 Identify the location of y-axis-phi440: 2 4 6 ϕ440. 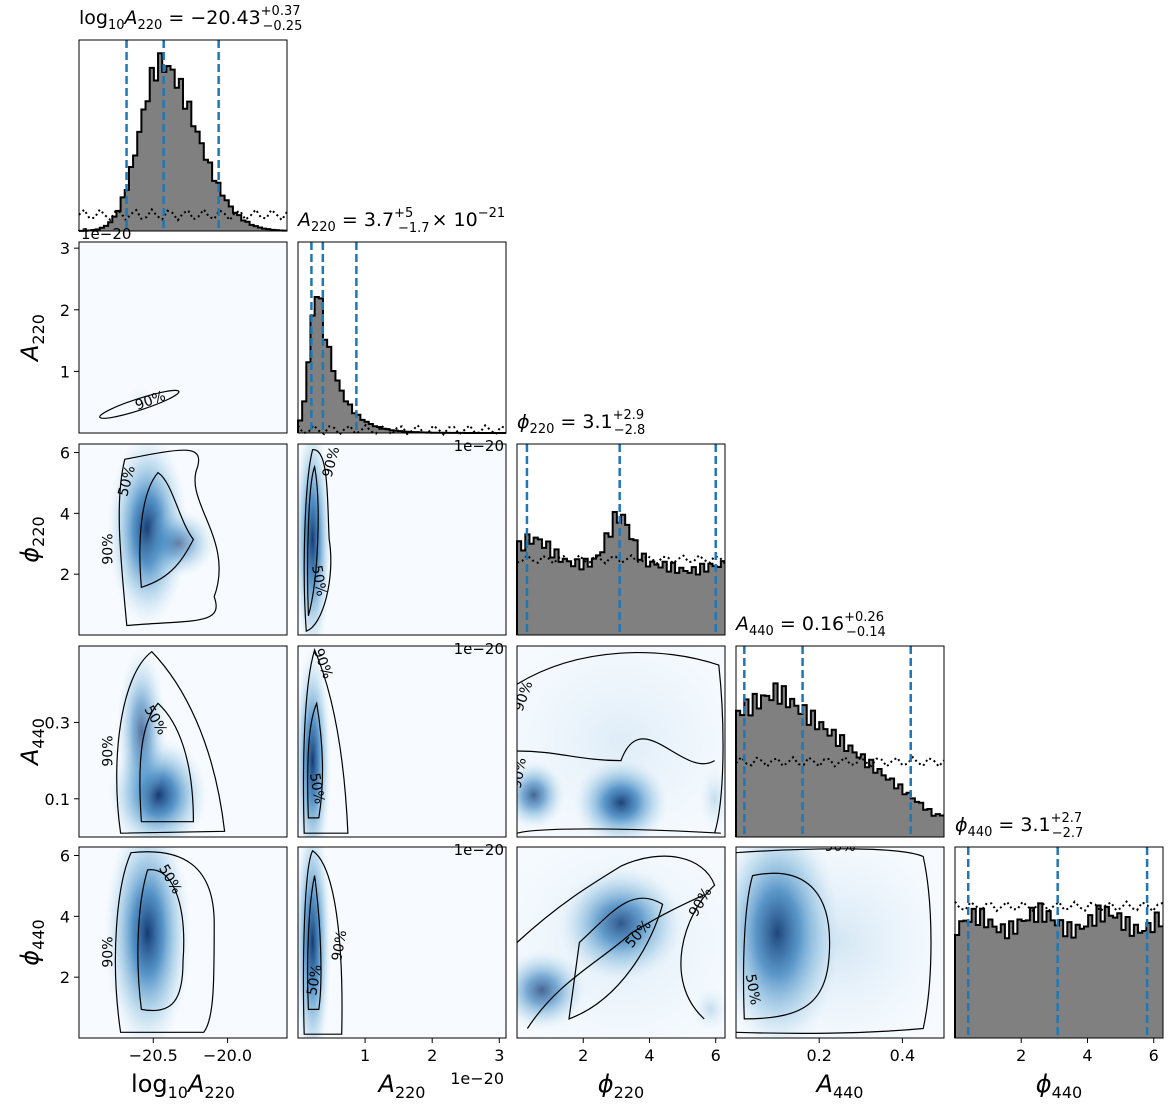
(47, 917).